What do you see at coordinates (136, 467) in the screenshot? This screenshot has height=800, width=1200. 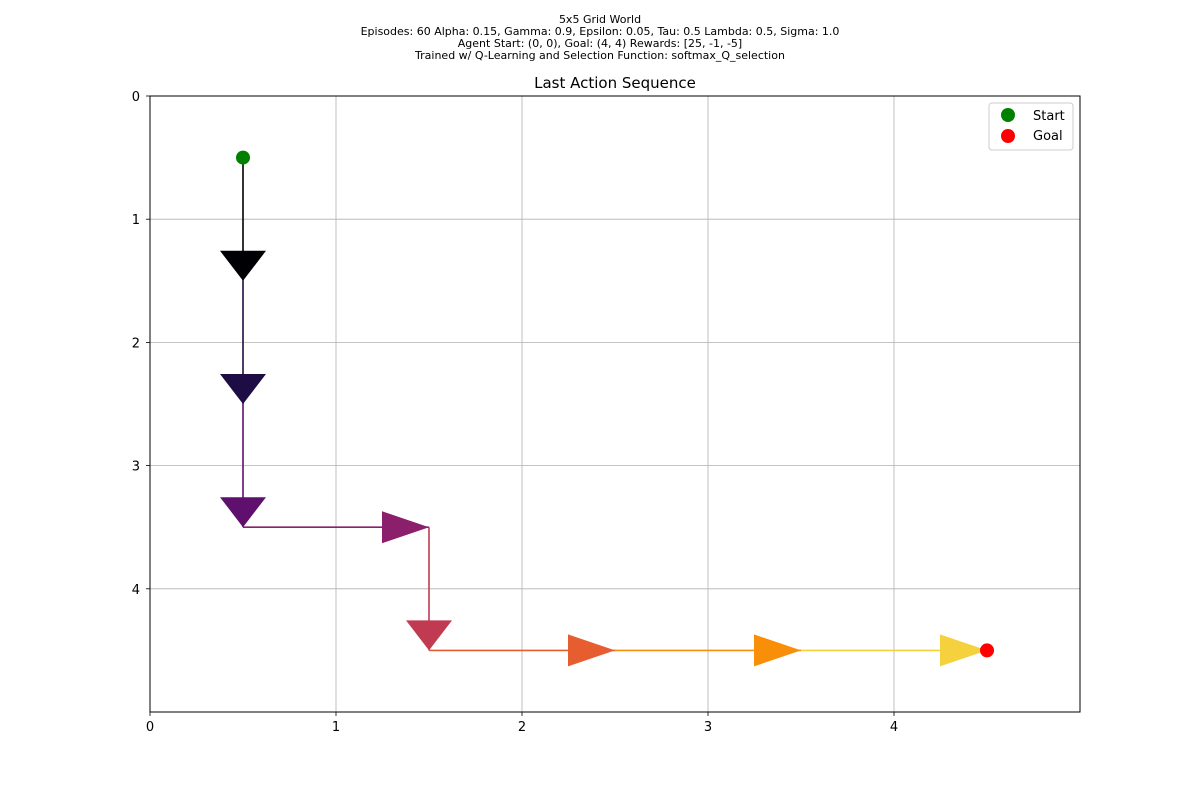 I see `y-tick-label-3: 3` at bounding box center [136, 467].